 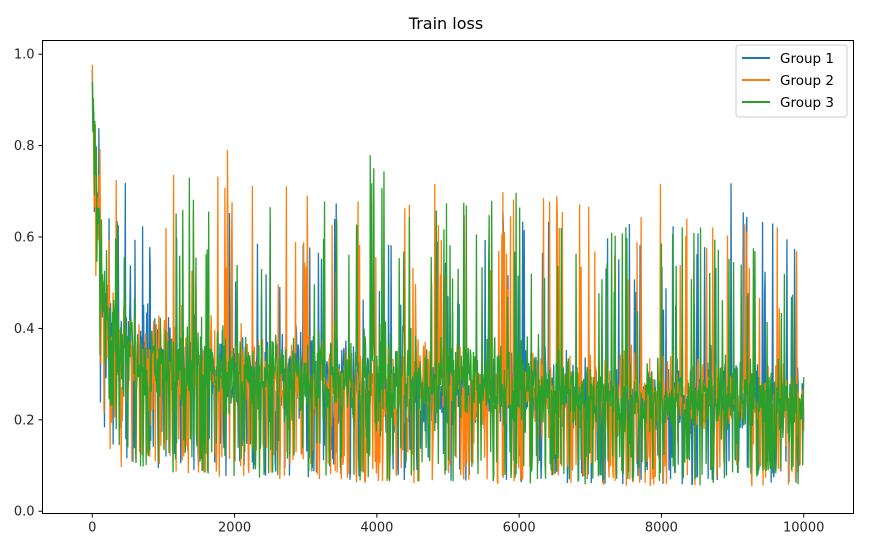 I want to click on legend-label-group-1: Group 1, so click(x=807, y=59).